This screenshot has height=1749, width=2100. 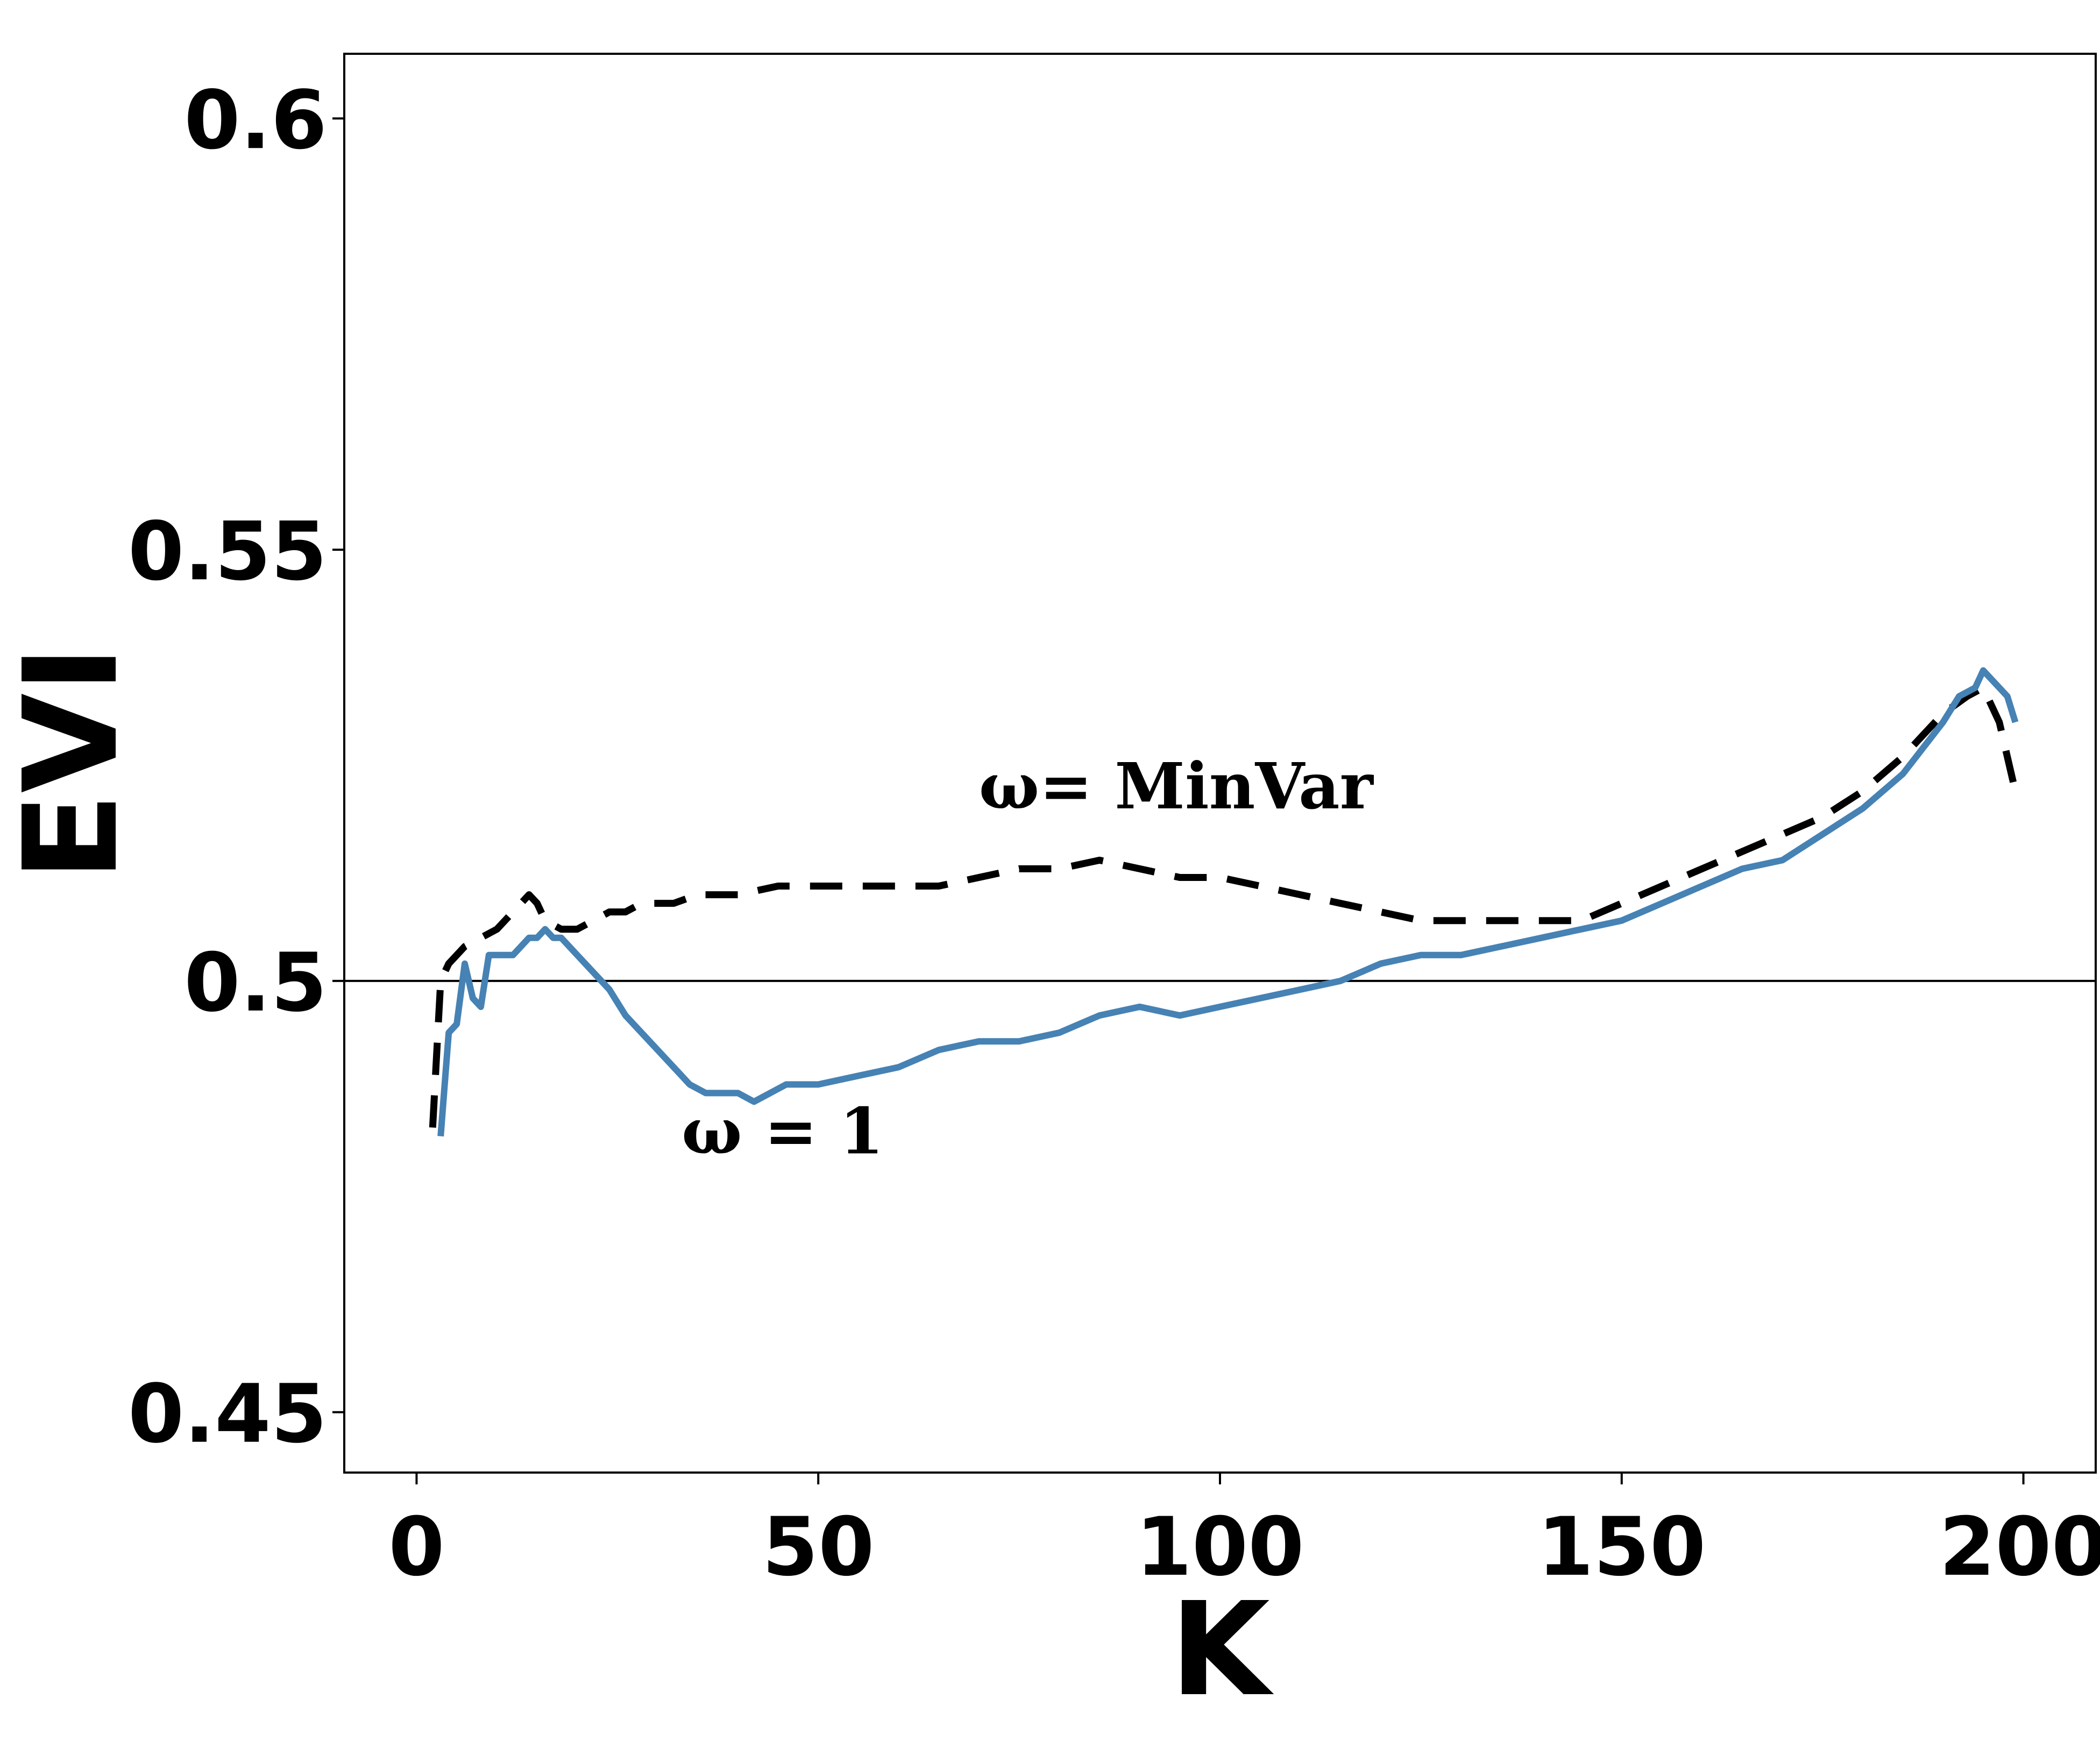 What do you see at coordinates (255, 120) in the screenshot?
I see `y-tick-label: 0.6` at bounding box center [255, 120].